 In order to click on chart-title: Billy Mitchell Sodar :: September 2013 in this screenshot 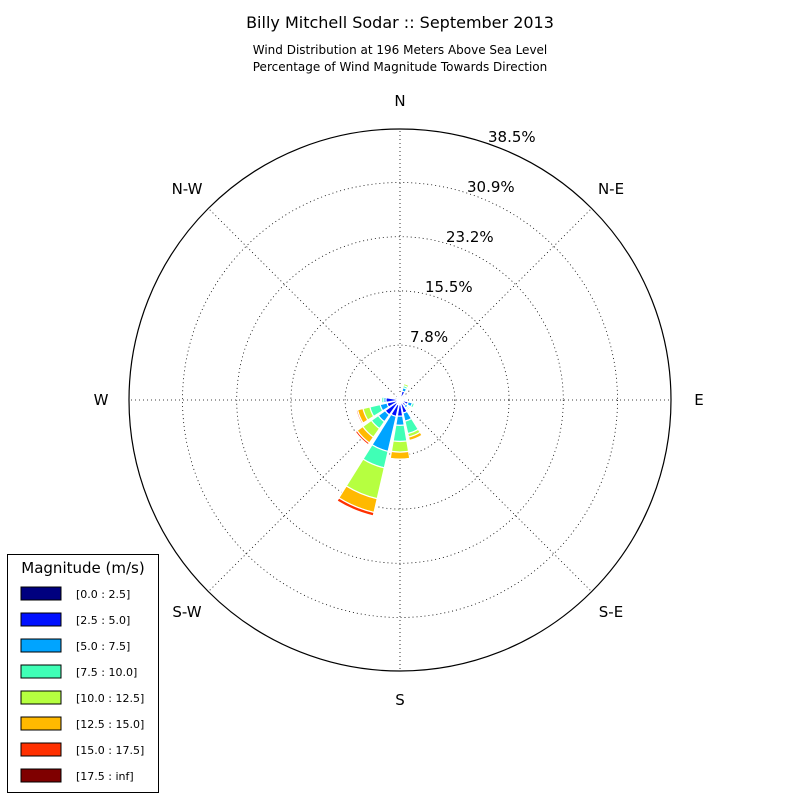, I will do `click(400, 22)`.